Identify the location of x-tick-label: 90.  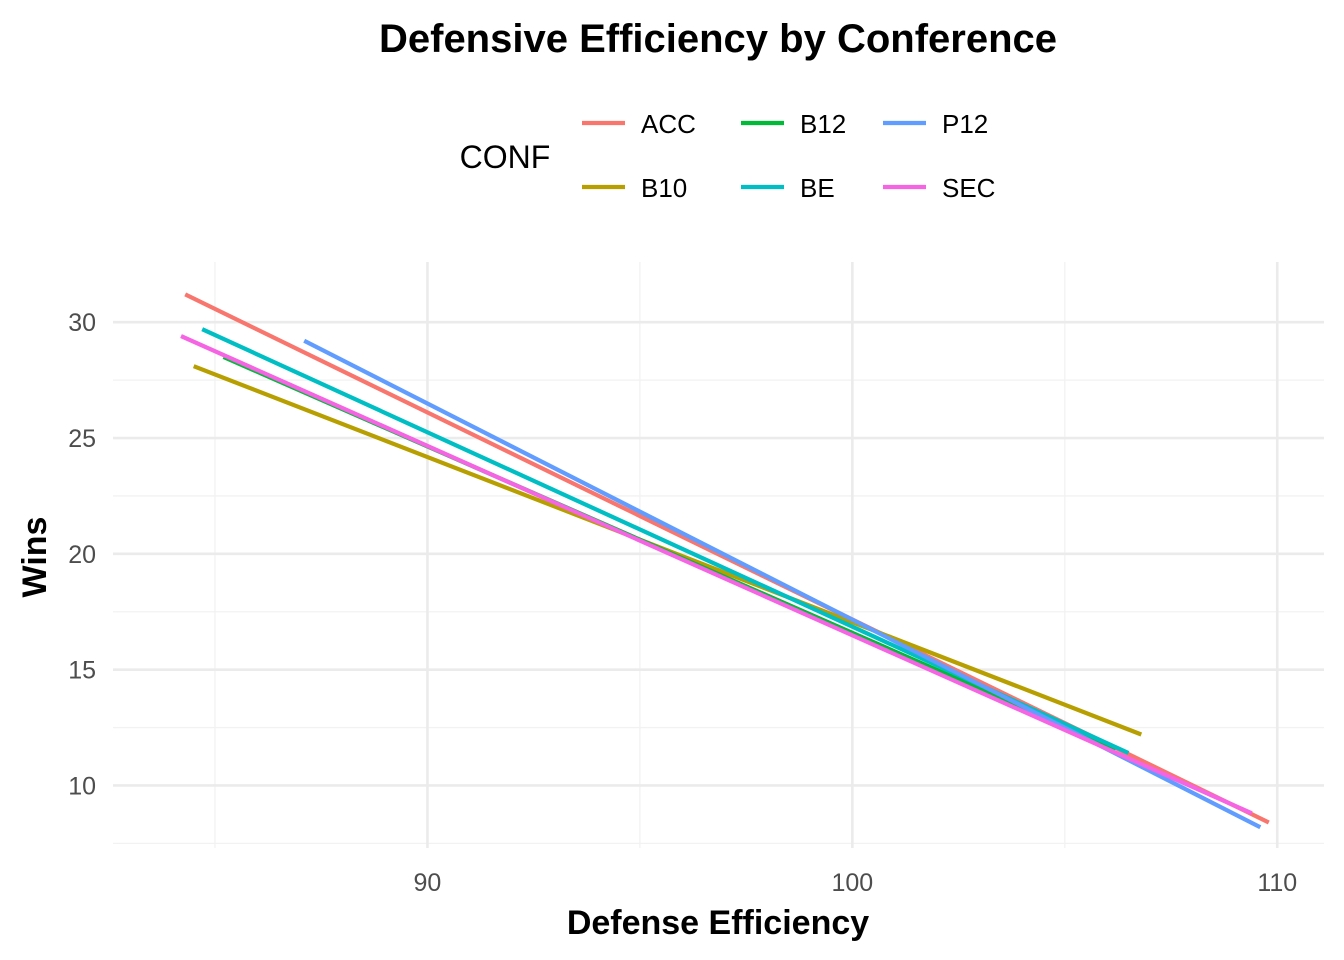
(428, 883).